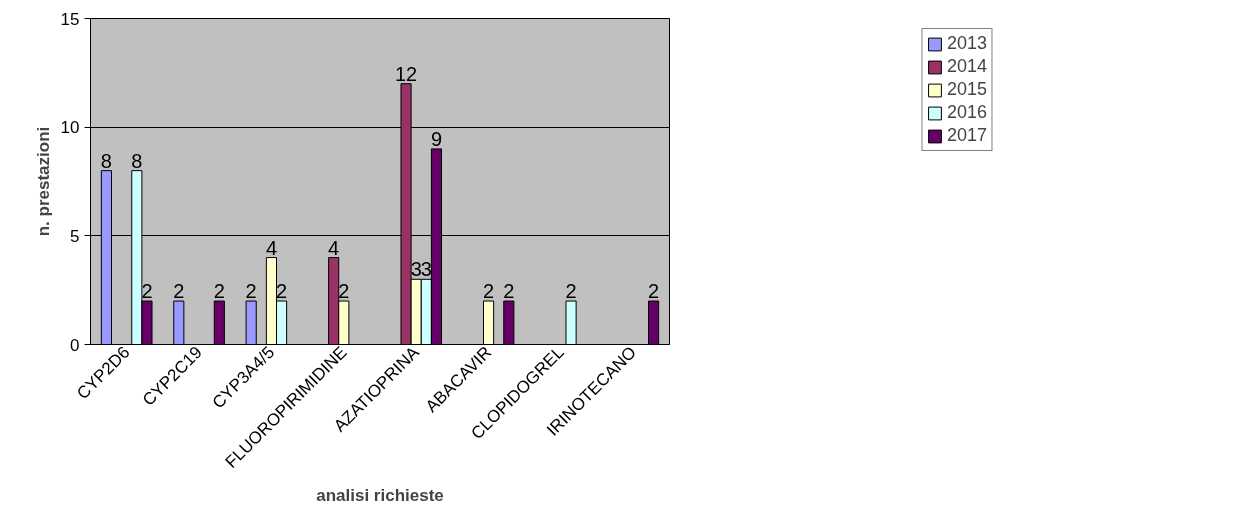 The height and width of the screenshot is (508, 1244). I want to click on data-label: 12, so click(406, 73).